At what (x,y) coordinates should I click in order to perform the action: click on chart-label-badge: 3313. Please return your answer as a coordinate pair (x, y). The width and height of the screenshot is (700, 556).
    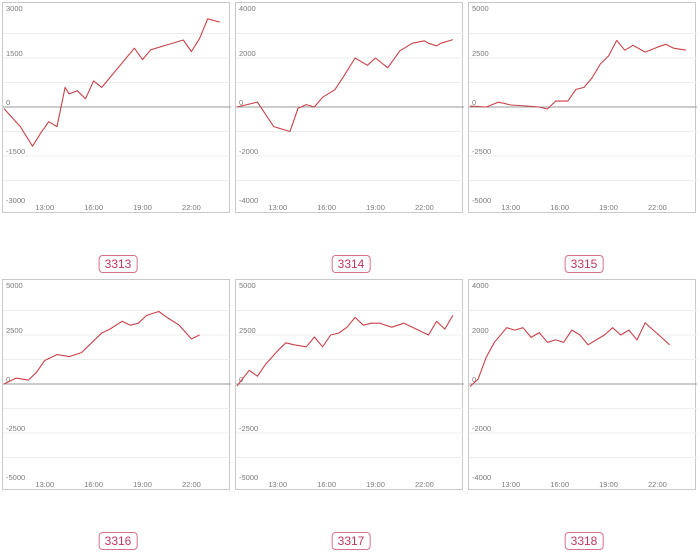
    Looking at the image, I should click on (118, 264).